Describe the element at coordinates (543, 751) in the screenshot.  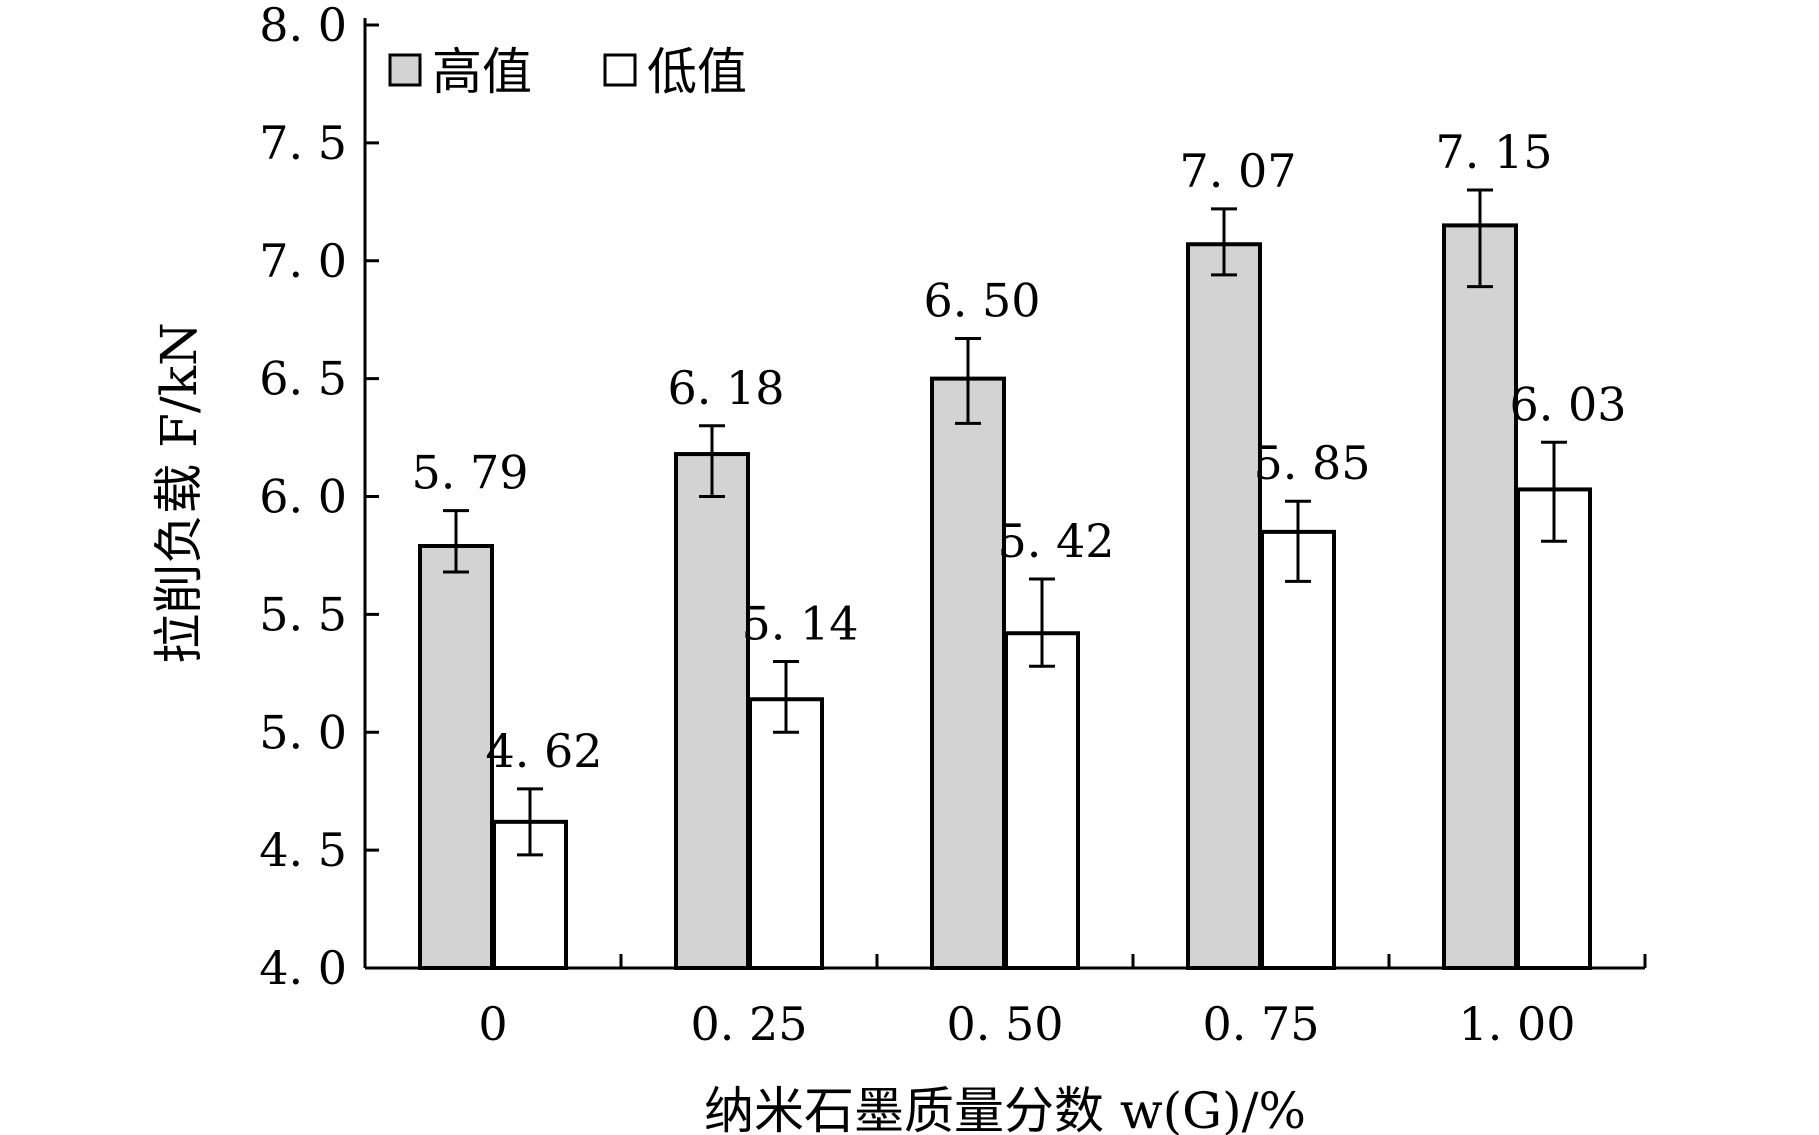
I see `data-label: 4. 62` at that location.